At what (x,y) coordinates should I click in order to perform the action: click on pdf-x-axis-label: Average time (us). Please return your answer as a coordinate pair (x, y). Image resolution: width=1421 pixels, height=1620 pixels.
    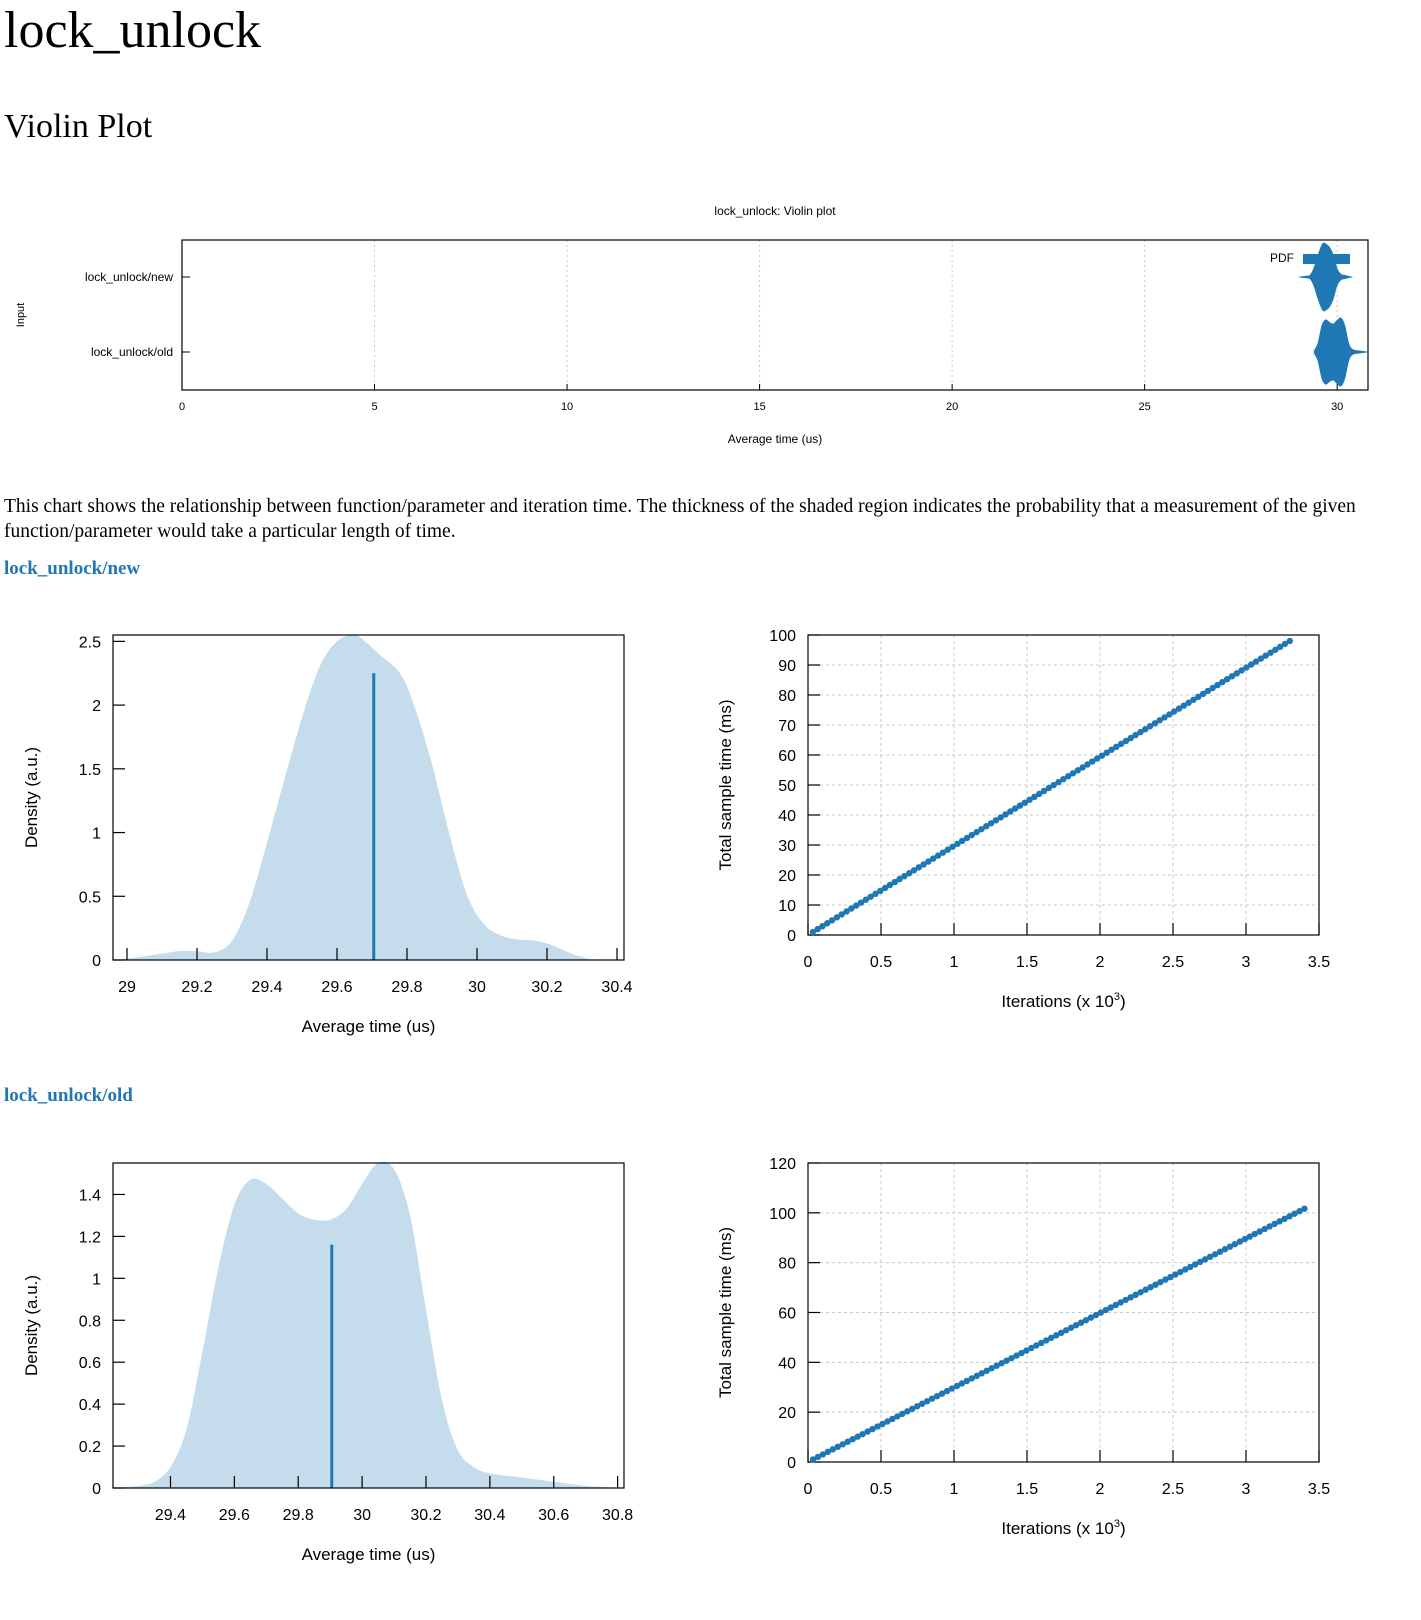
    Looking at the image, I should click on (369, 1026).